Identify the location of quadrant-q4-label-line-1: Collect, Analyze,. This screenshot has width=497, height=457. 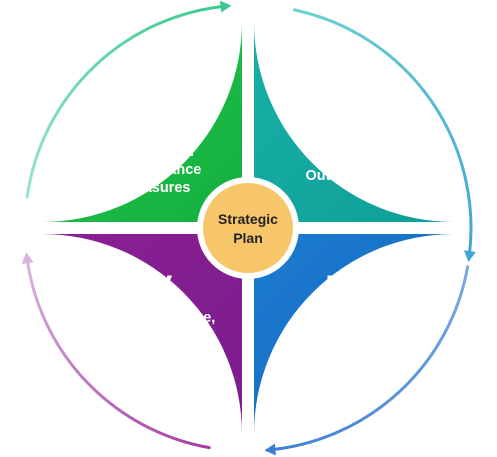
(158, 318).